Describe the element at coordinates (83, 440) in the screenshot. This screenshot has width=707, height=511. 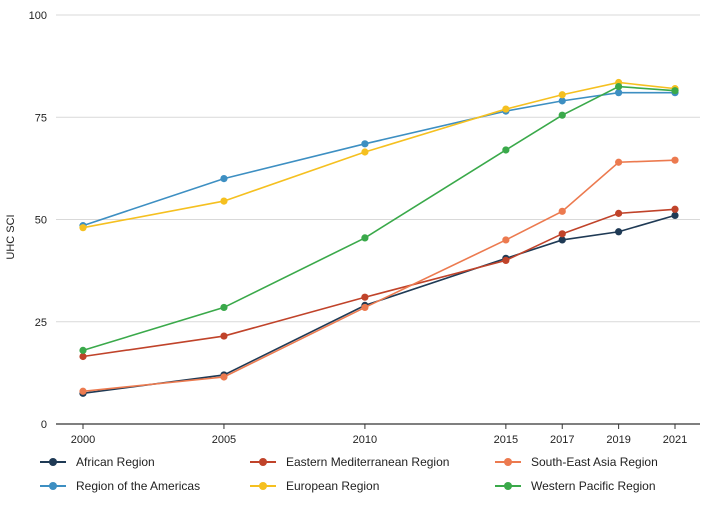
I see `x-tick-label: 2000` at that location.